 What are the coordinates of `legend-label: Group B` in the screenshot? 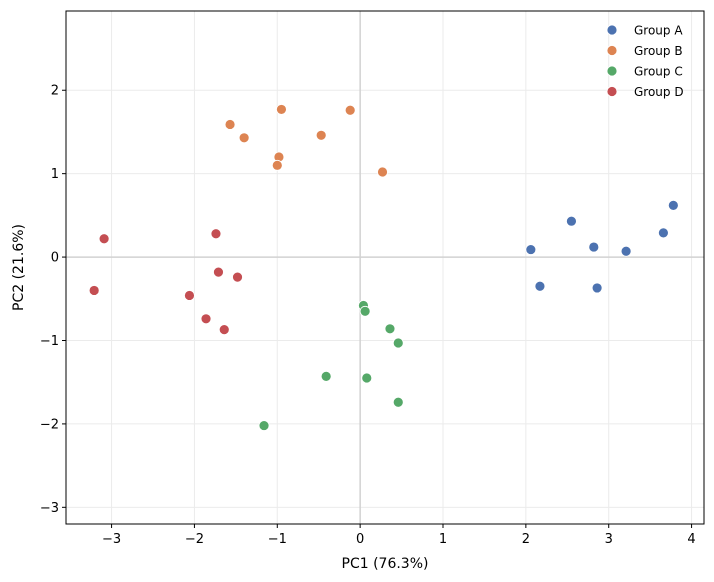 It's located at (658, 51).